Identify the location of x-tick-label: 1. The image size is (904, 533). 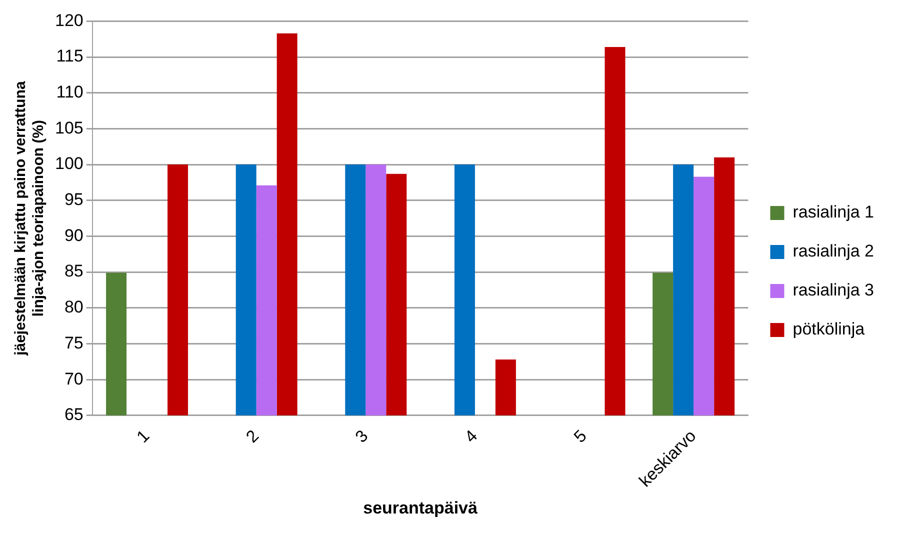
(143, 436).